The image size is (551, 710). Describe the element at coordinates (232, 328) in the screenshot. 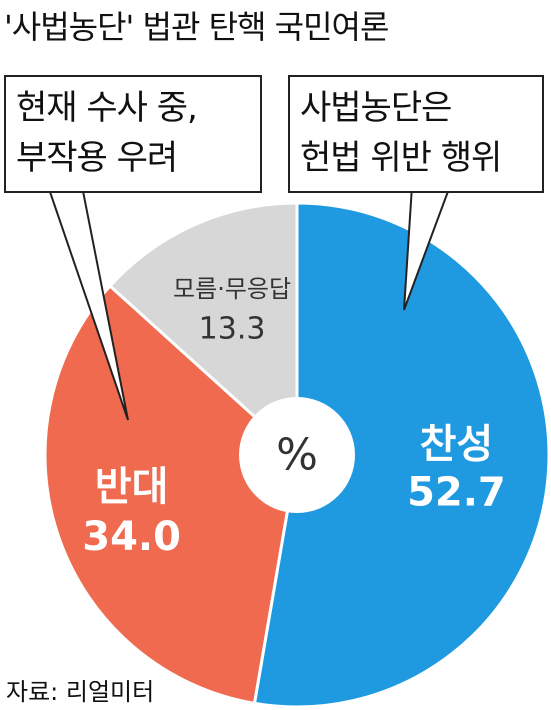

I see `slice-value-unknown: 13.3` at that location.